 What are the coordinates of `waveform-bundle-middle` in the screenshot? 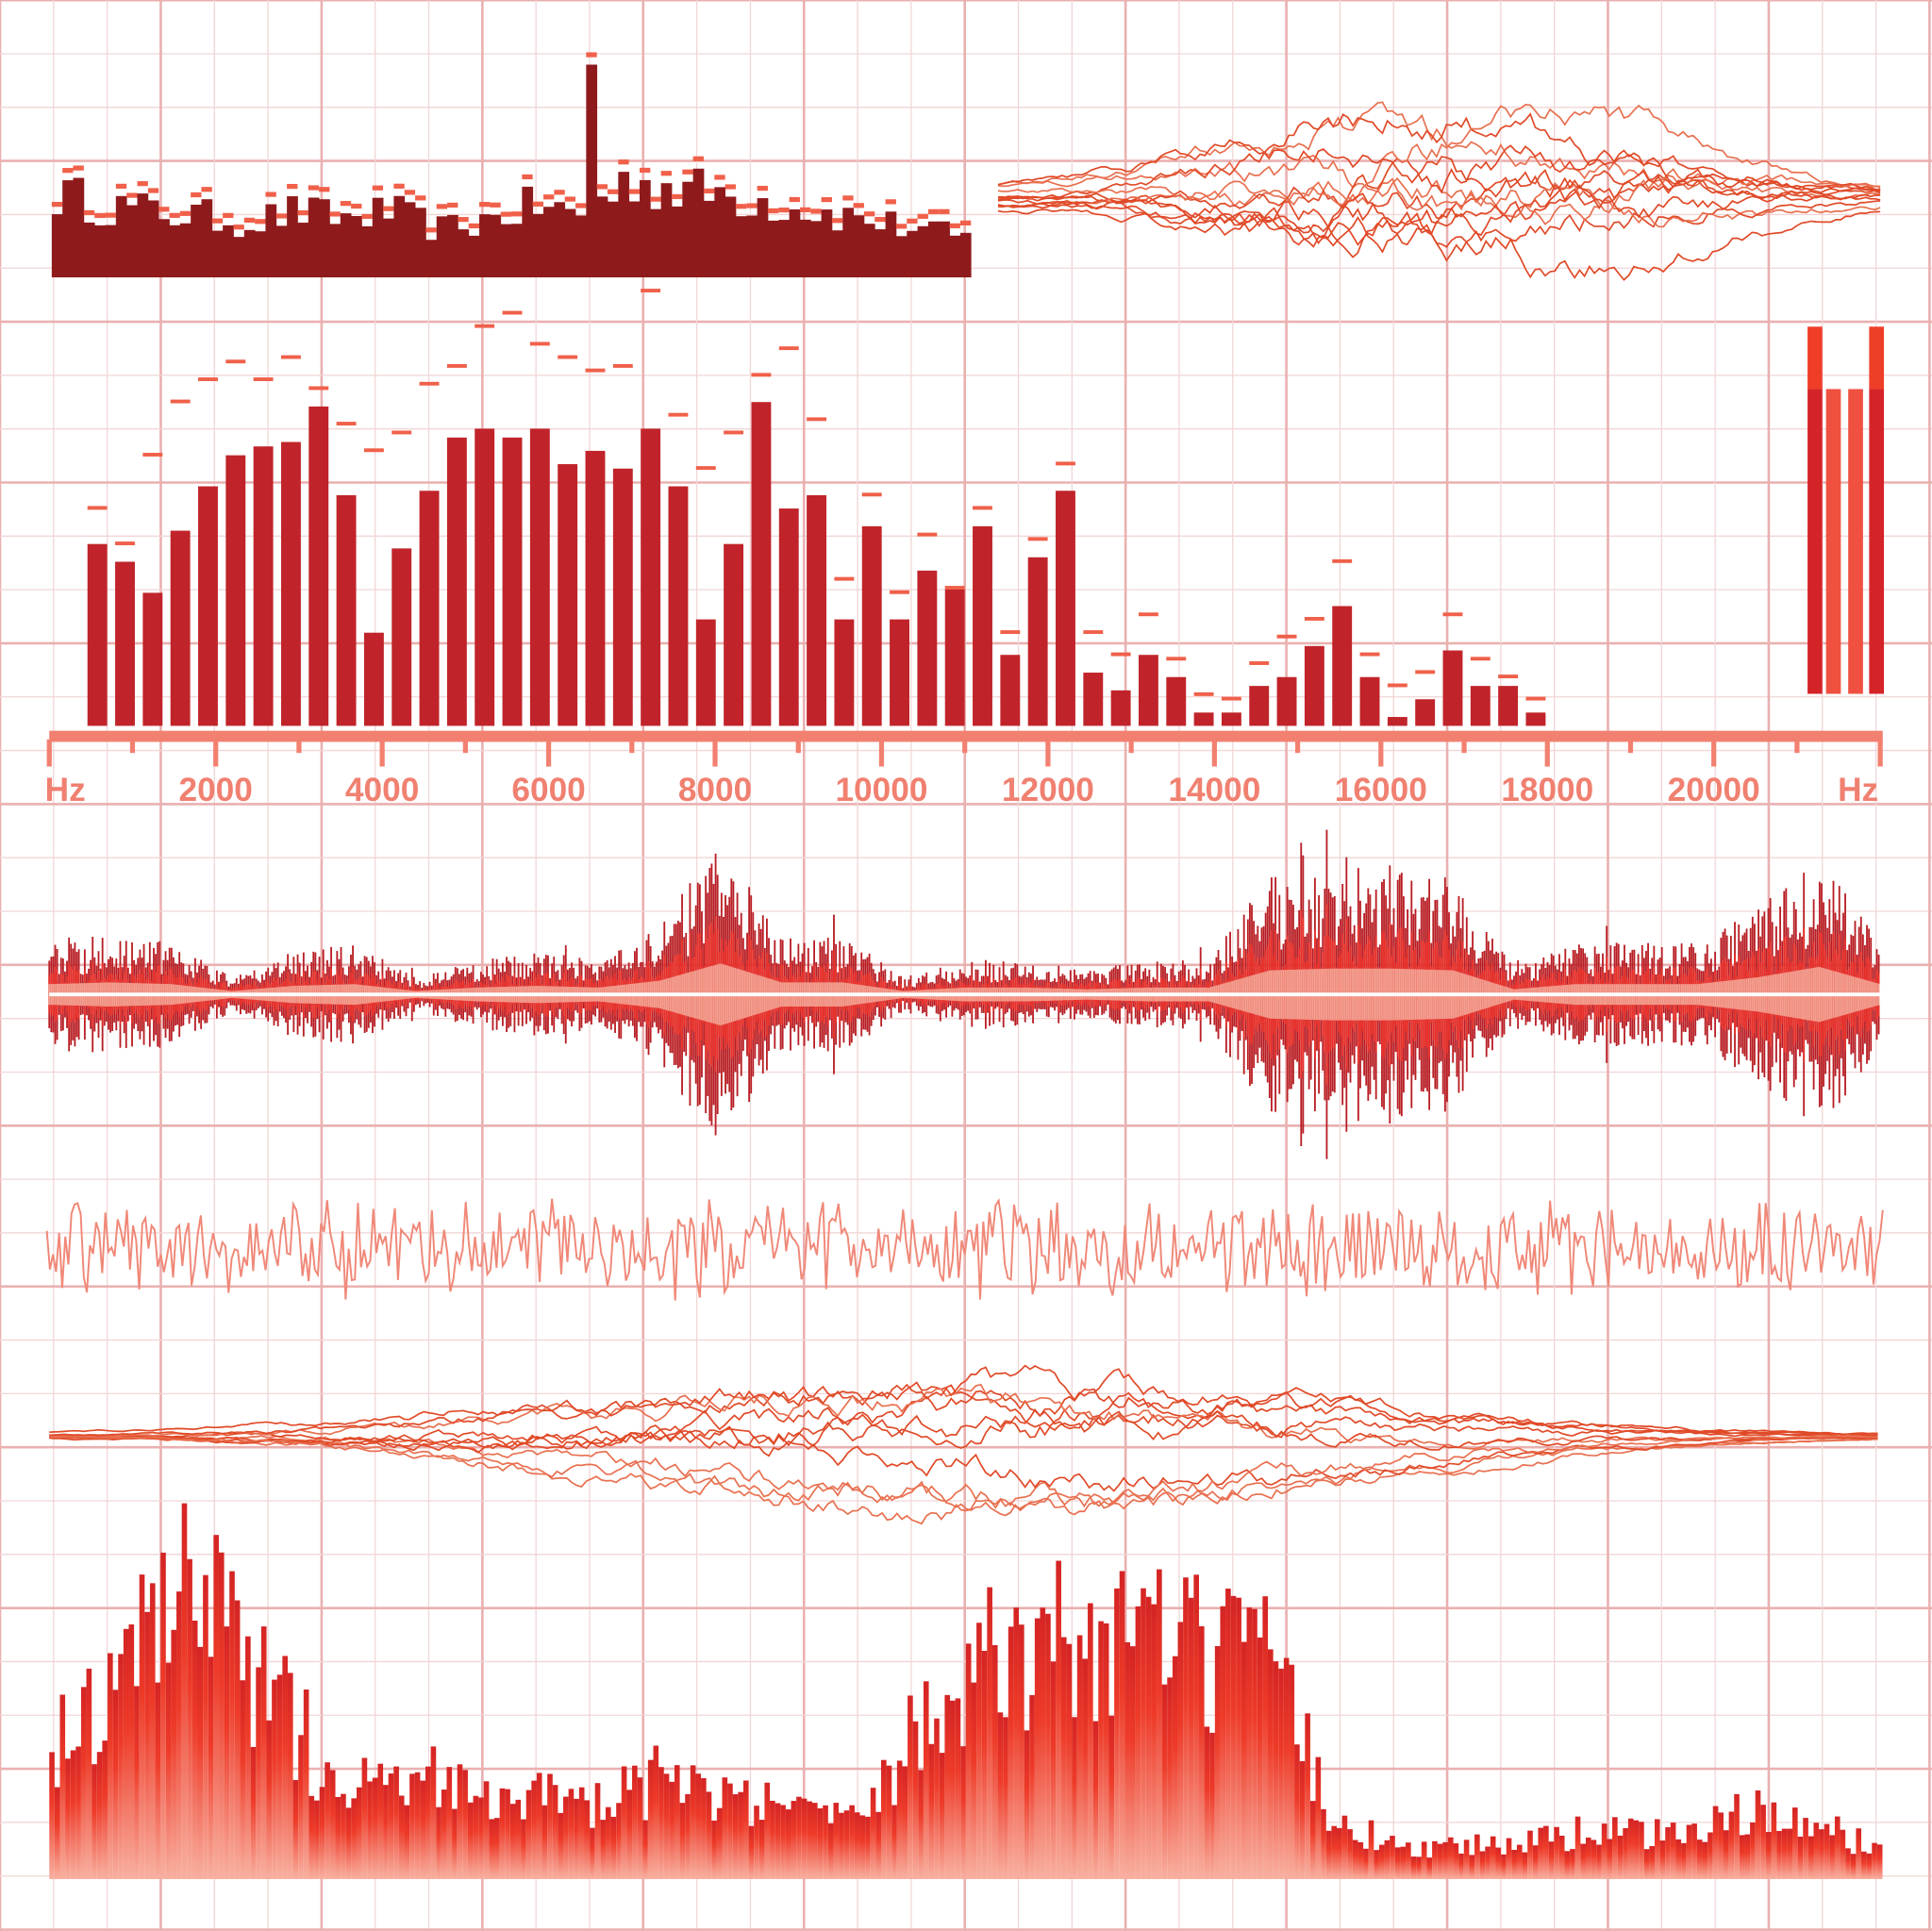 It's located at (964, 1444).